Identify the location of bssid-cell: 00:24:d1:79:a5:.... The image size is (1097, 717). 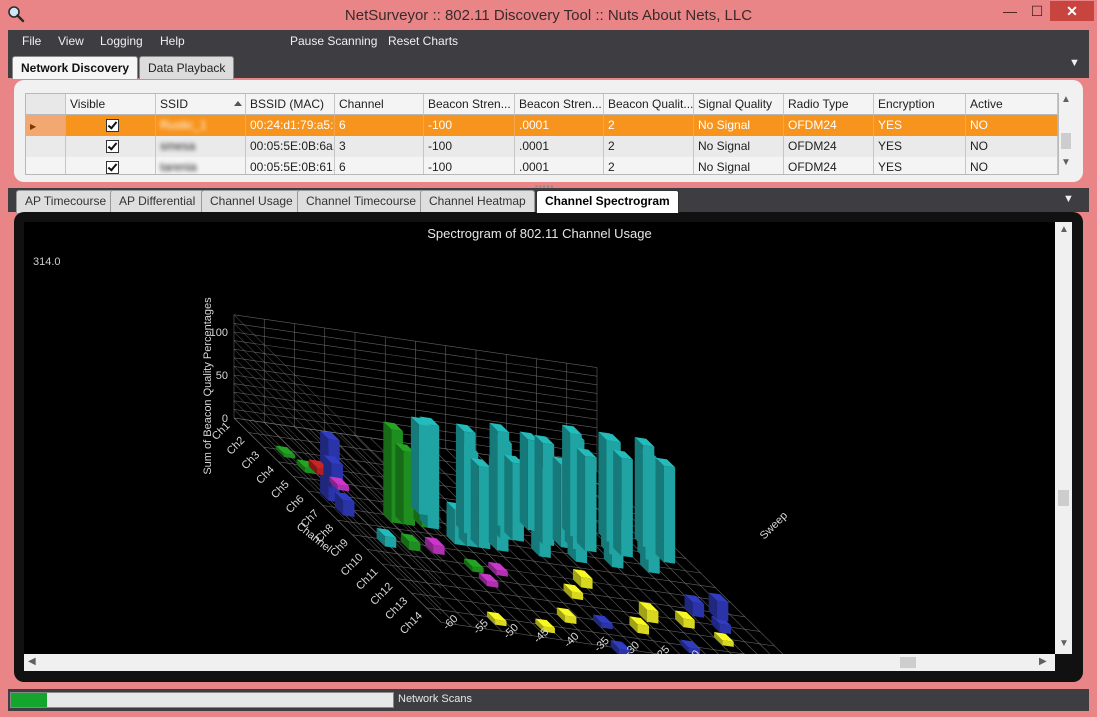
(290, 125).